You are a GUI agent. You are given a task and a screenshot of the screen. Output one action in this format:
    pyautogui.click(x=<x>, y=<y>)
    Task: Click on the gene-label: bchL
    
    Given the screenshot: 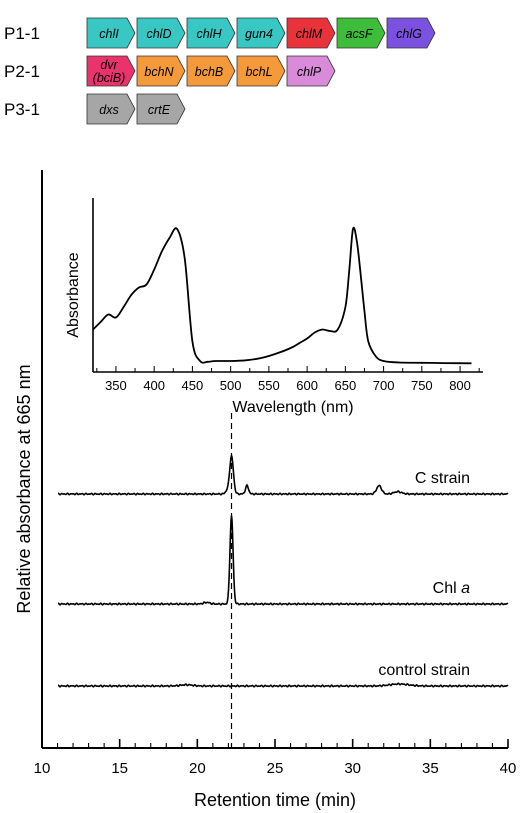 What is the action you would take?
    pyautogui.click(x=258, y=72)
    